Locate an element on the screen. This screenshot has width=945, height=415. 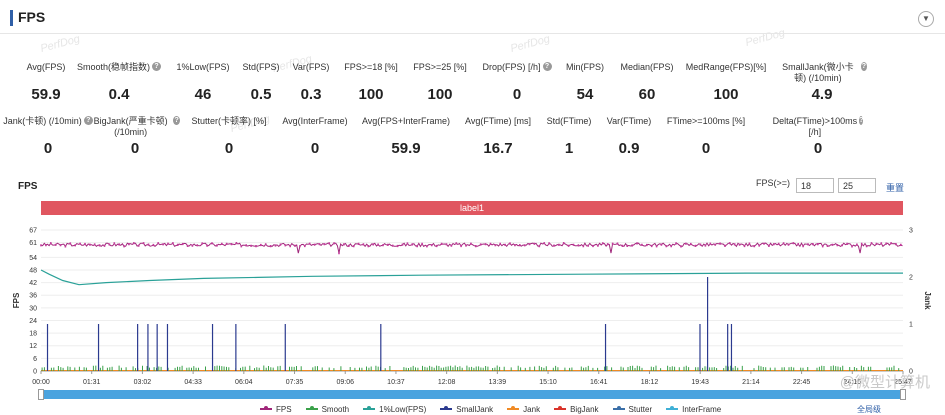
metric-label: FPS>=25 [%] is located at coordinates (440, 73).